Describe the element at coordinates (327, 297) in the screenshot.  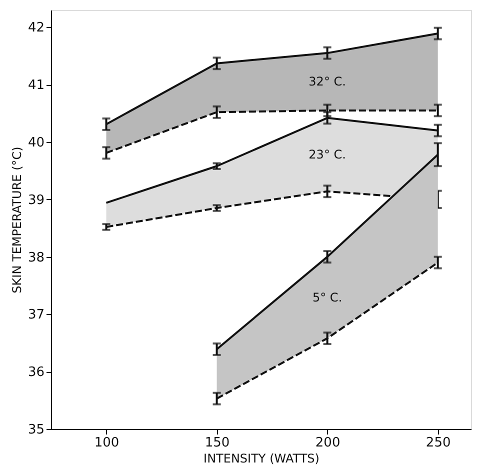
I see `annotation: 5° C.` at that location.